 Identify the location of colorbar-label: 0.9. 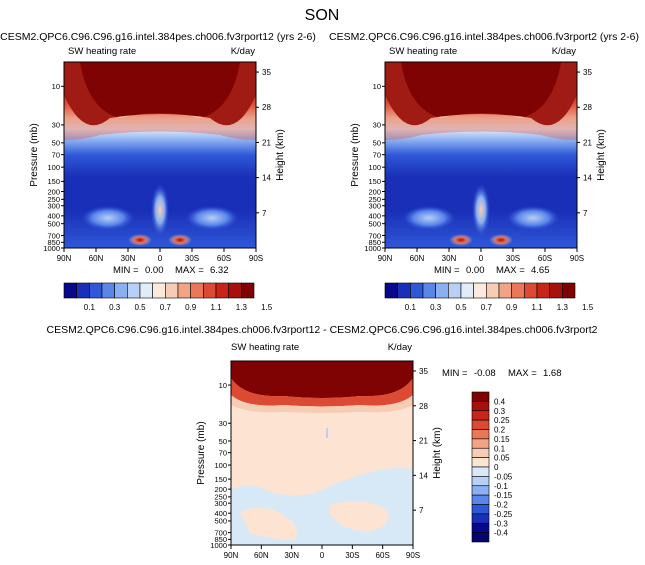
(512, 307).